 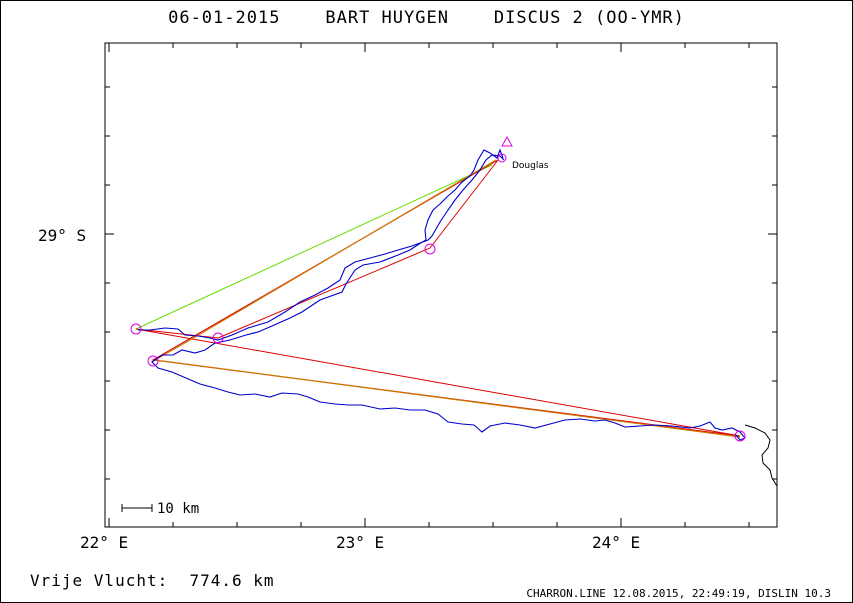 What do you see at coordinates (152, 580) in the screenshot?
I see `distance-score: Vrije Vlucht: 774.6 km` at bounding box center [152, 580].